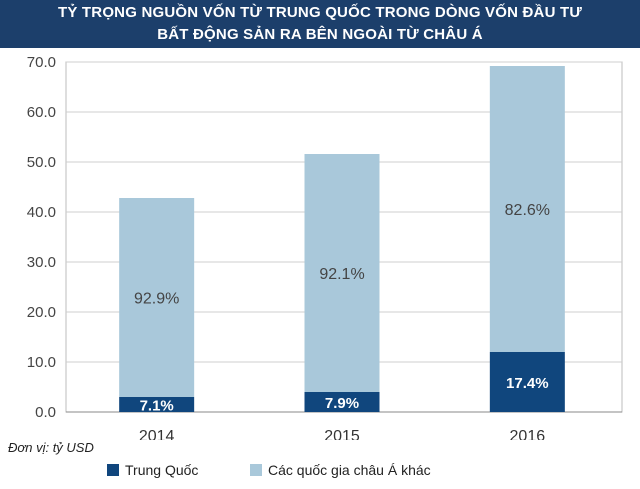 Image resolution: width=640 pixels, height=489 pixels. I want to click on y-tick-label: 50.0, so click(41, 162).